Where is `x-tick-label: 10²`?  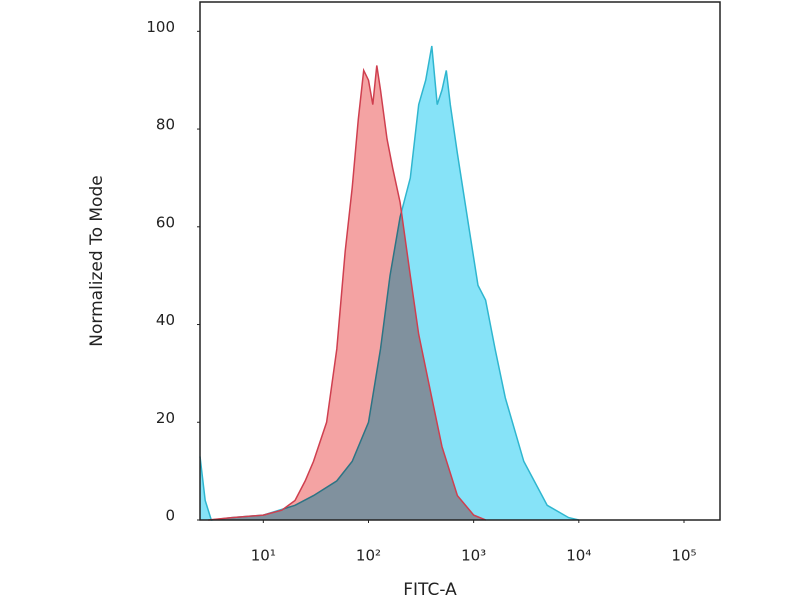 x-tick-label: 10² is located at coordinates (368, 556).